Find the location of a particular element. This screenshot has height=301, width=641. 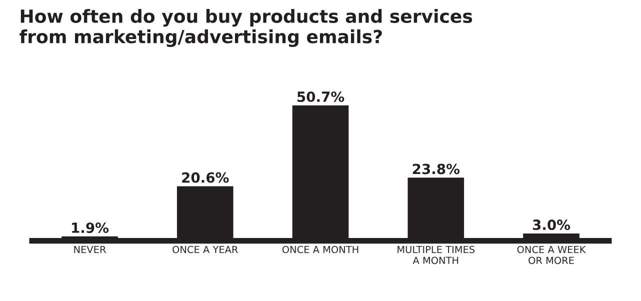

data-label: 50.7% is located at coordinates (320, 97).